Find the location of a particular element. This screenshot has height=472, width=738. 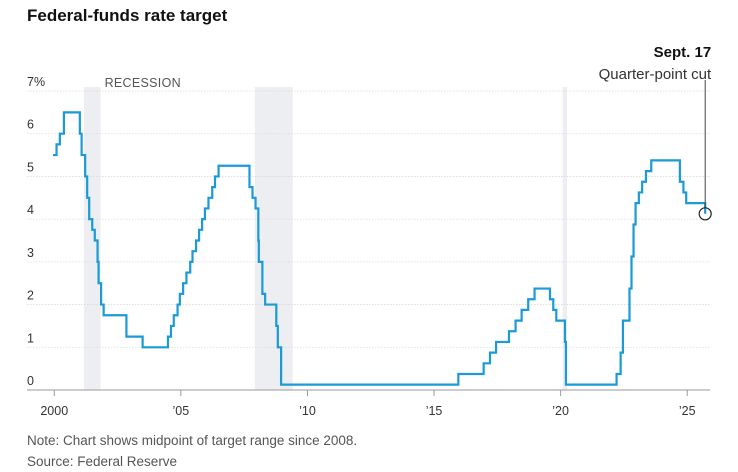

x-tick-label-2005: ’05 is located at coordinates (181, 411).